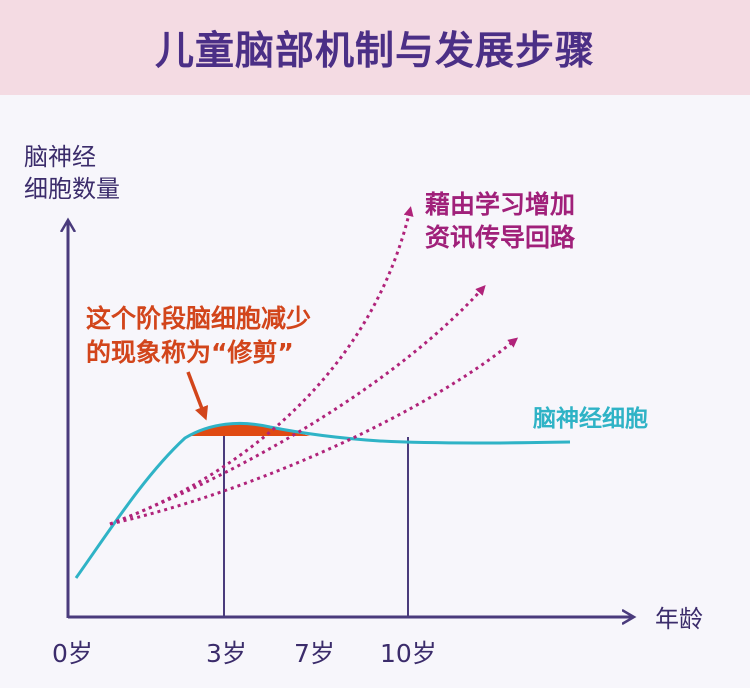  I want to click on title-banner: 儿童脑部机制与发展步骤, so click(375, 47).